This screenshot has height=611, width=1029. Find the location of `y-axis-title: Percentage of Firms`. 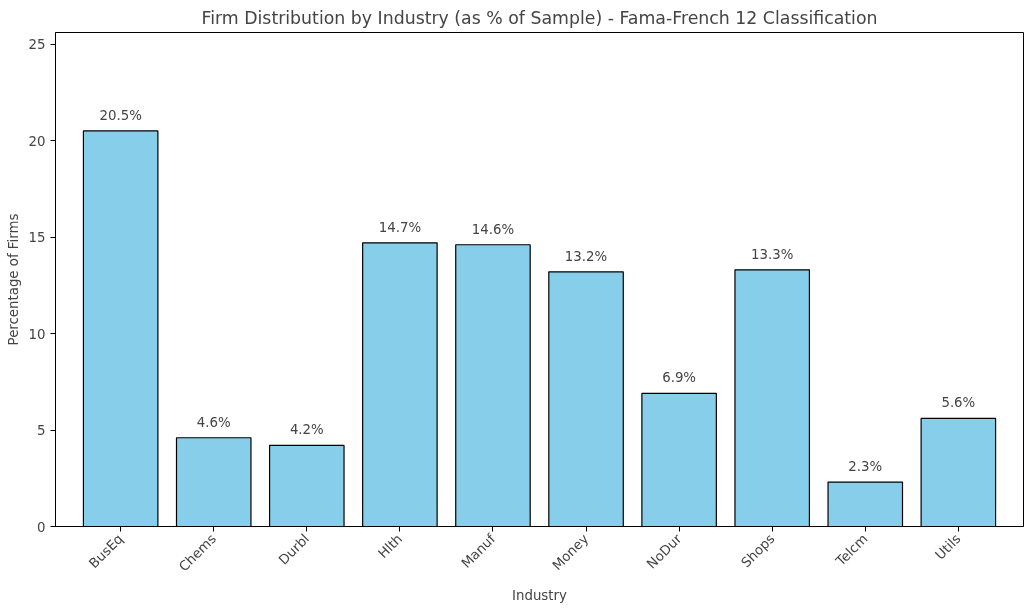

y-axis-title: Percentage of Firms is located at coordinates (13, 279).